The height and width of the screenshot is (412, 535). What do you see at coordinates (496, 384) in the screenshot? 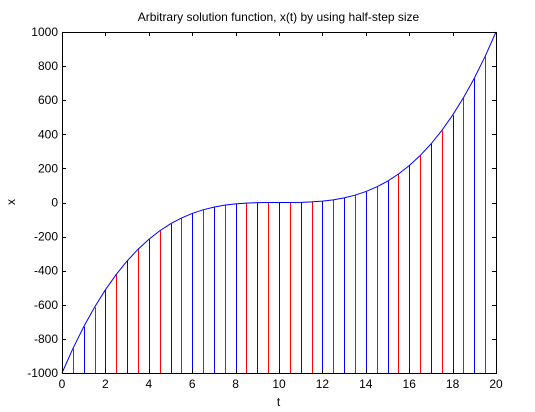
I see `x-tick-label: 20` at bounding box center [496, 384].